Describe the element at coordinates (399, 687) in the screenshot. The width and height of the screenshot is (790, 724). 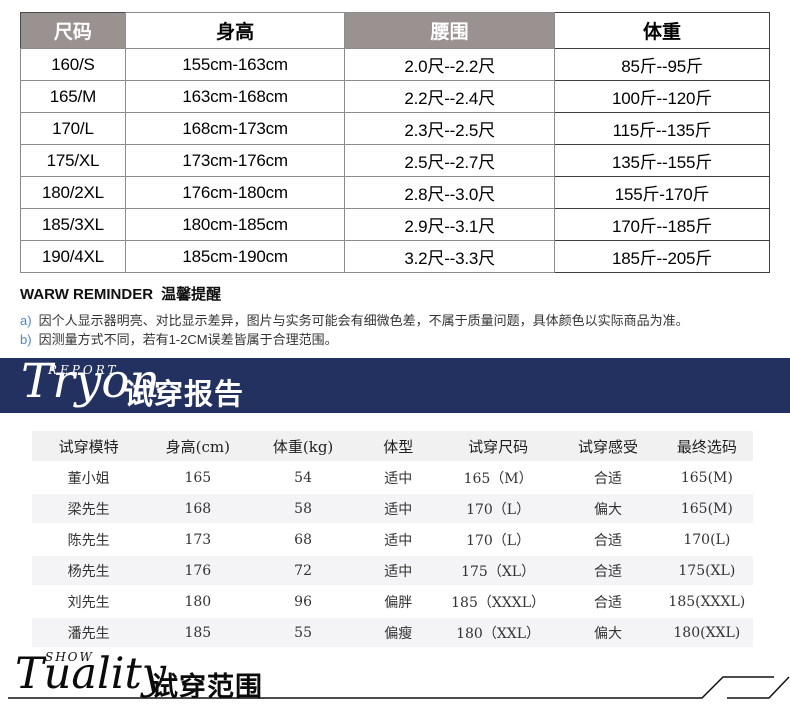
I see `footer-underline-decoration` at that location.